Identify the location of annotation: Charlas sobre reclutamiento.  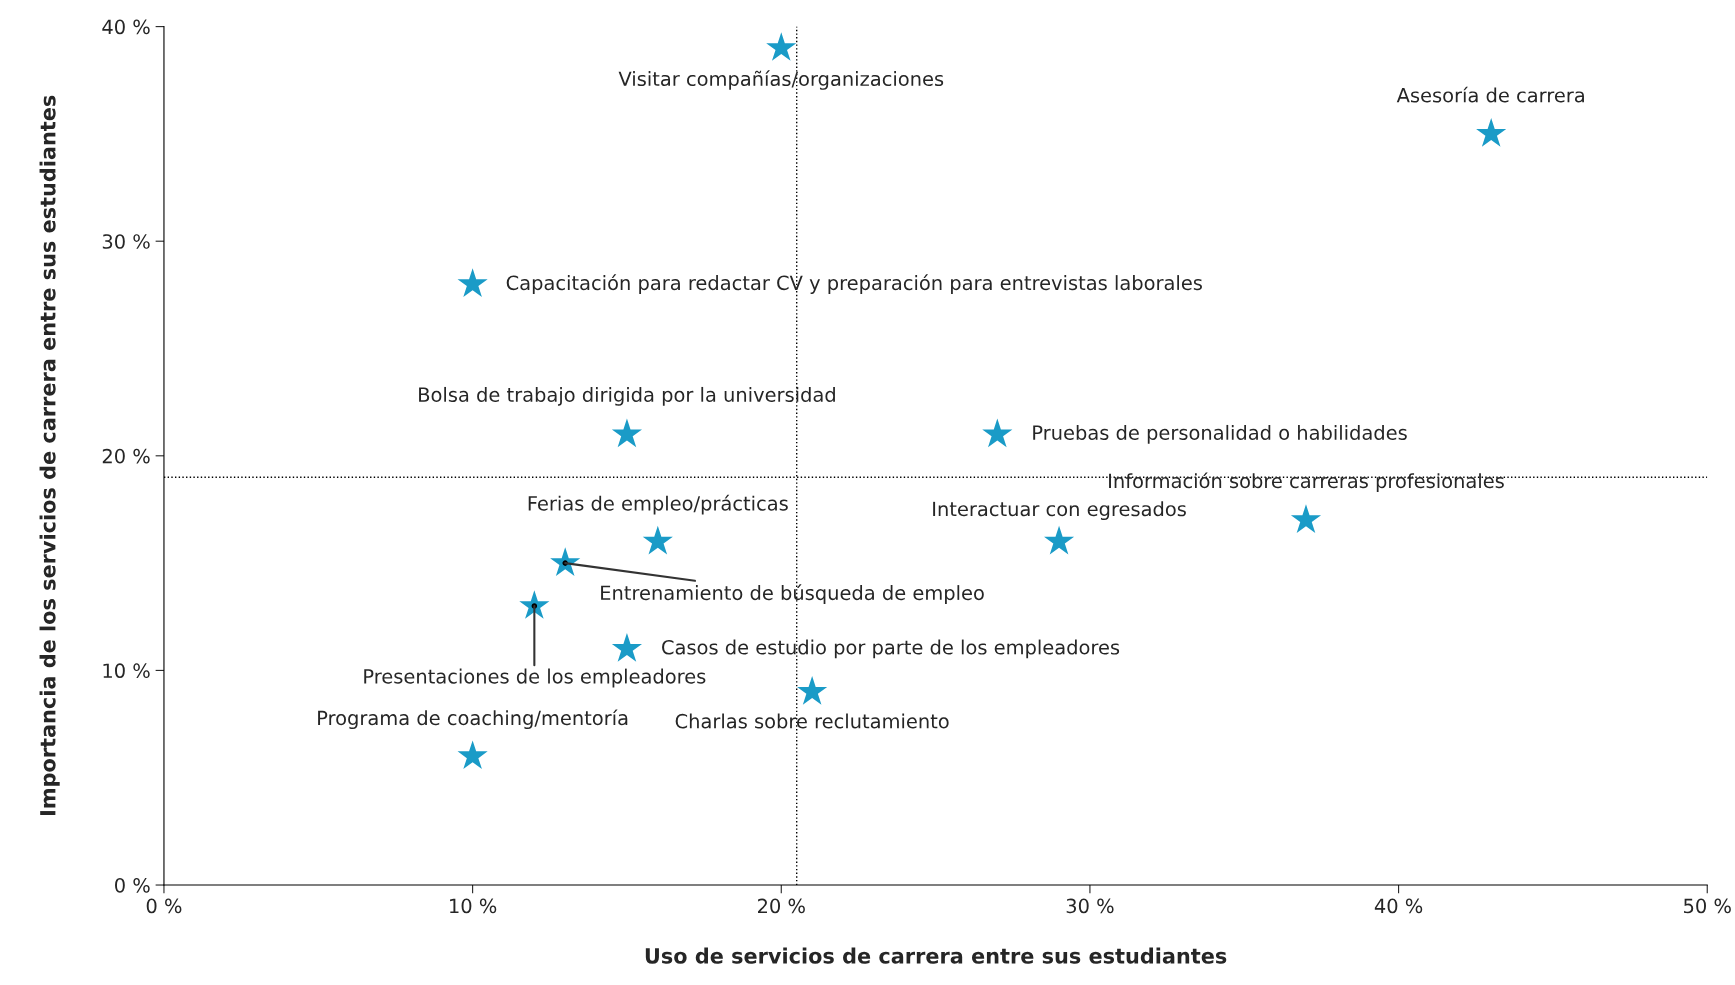
(812, 721).